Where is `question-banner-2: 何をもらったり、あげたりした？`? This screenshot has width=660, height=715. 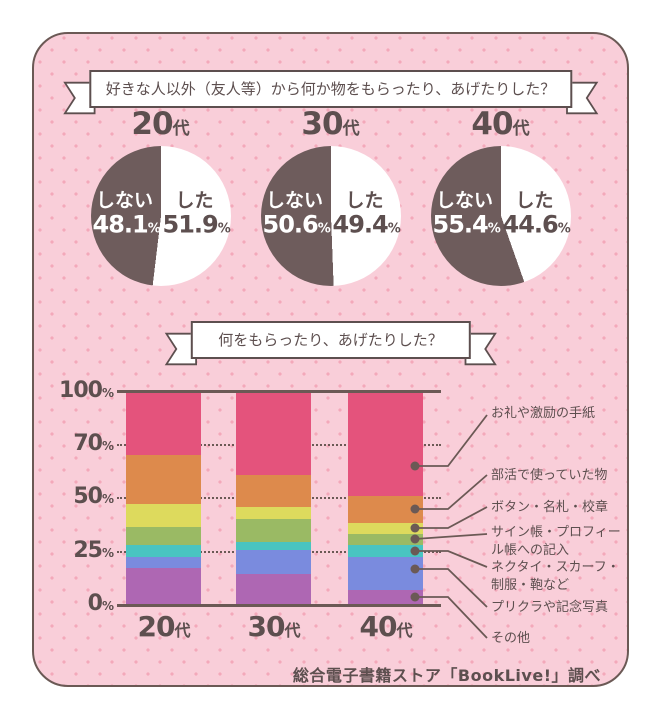 question-banner-2: 何をもらったり、あげたりした？ is located at coordinates (330, 343).